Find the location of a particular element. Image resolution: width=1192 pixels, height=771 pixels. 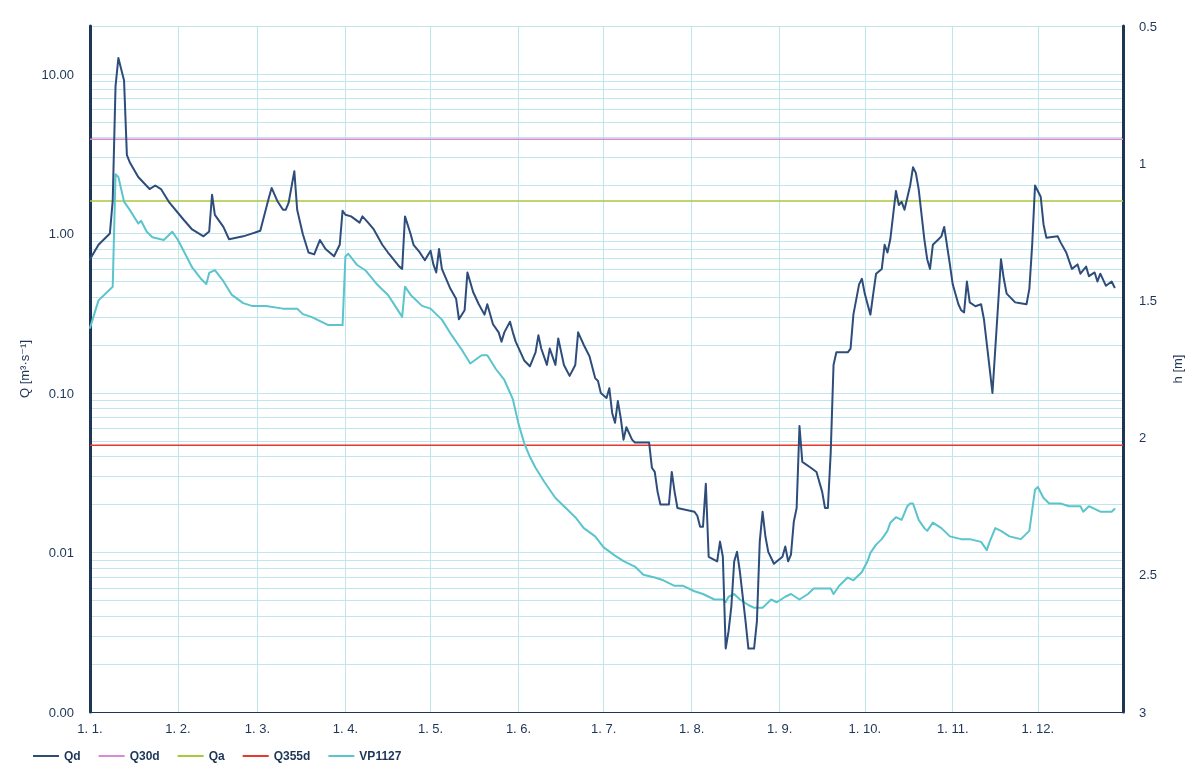

y2-tick-label: 3 is located at coordinates (1143, 712).